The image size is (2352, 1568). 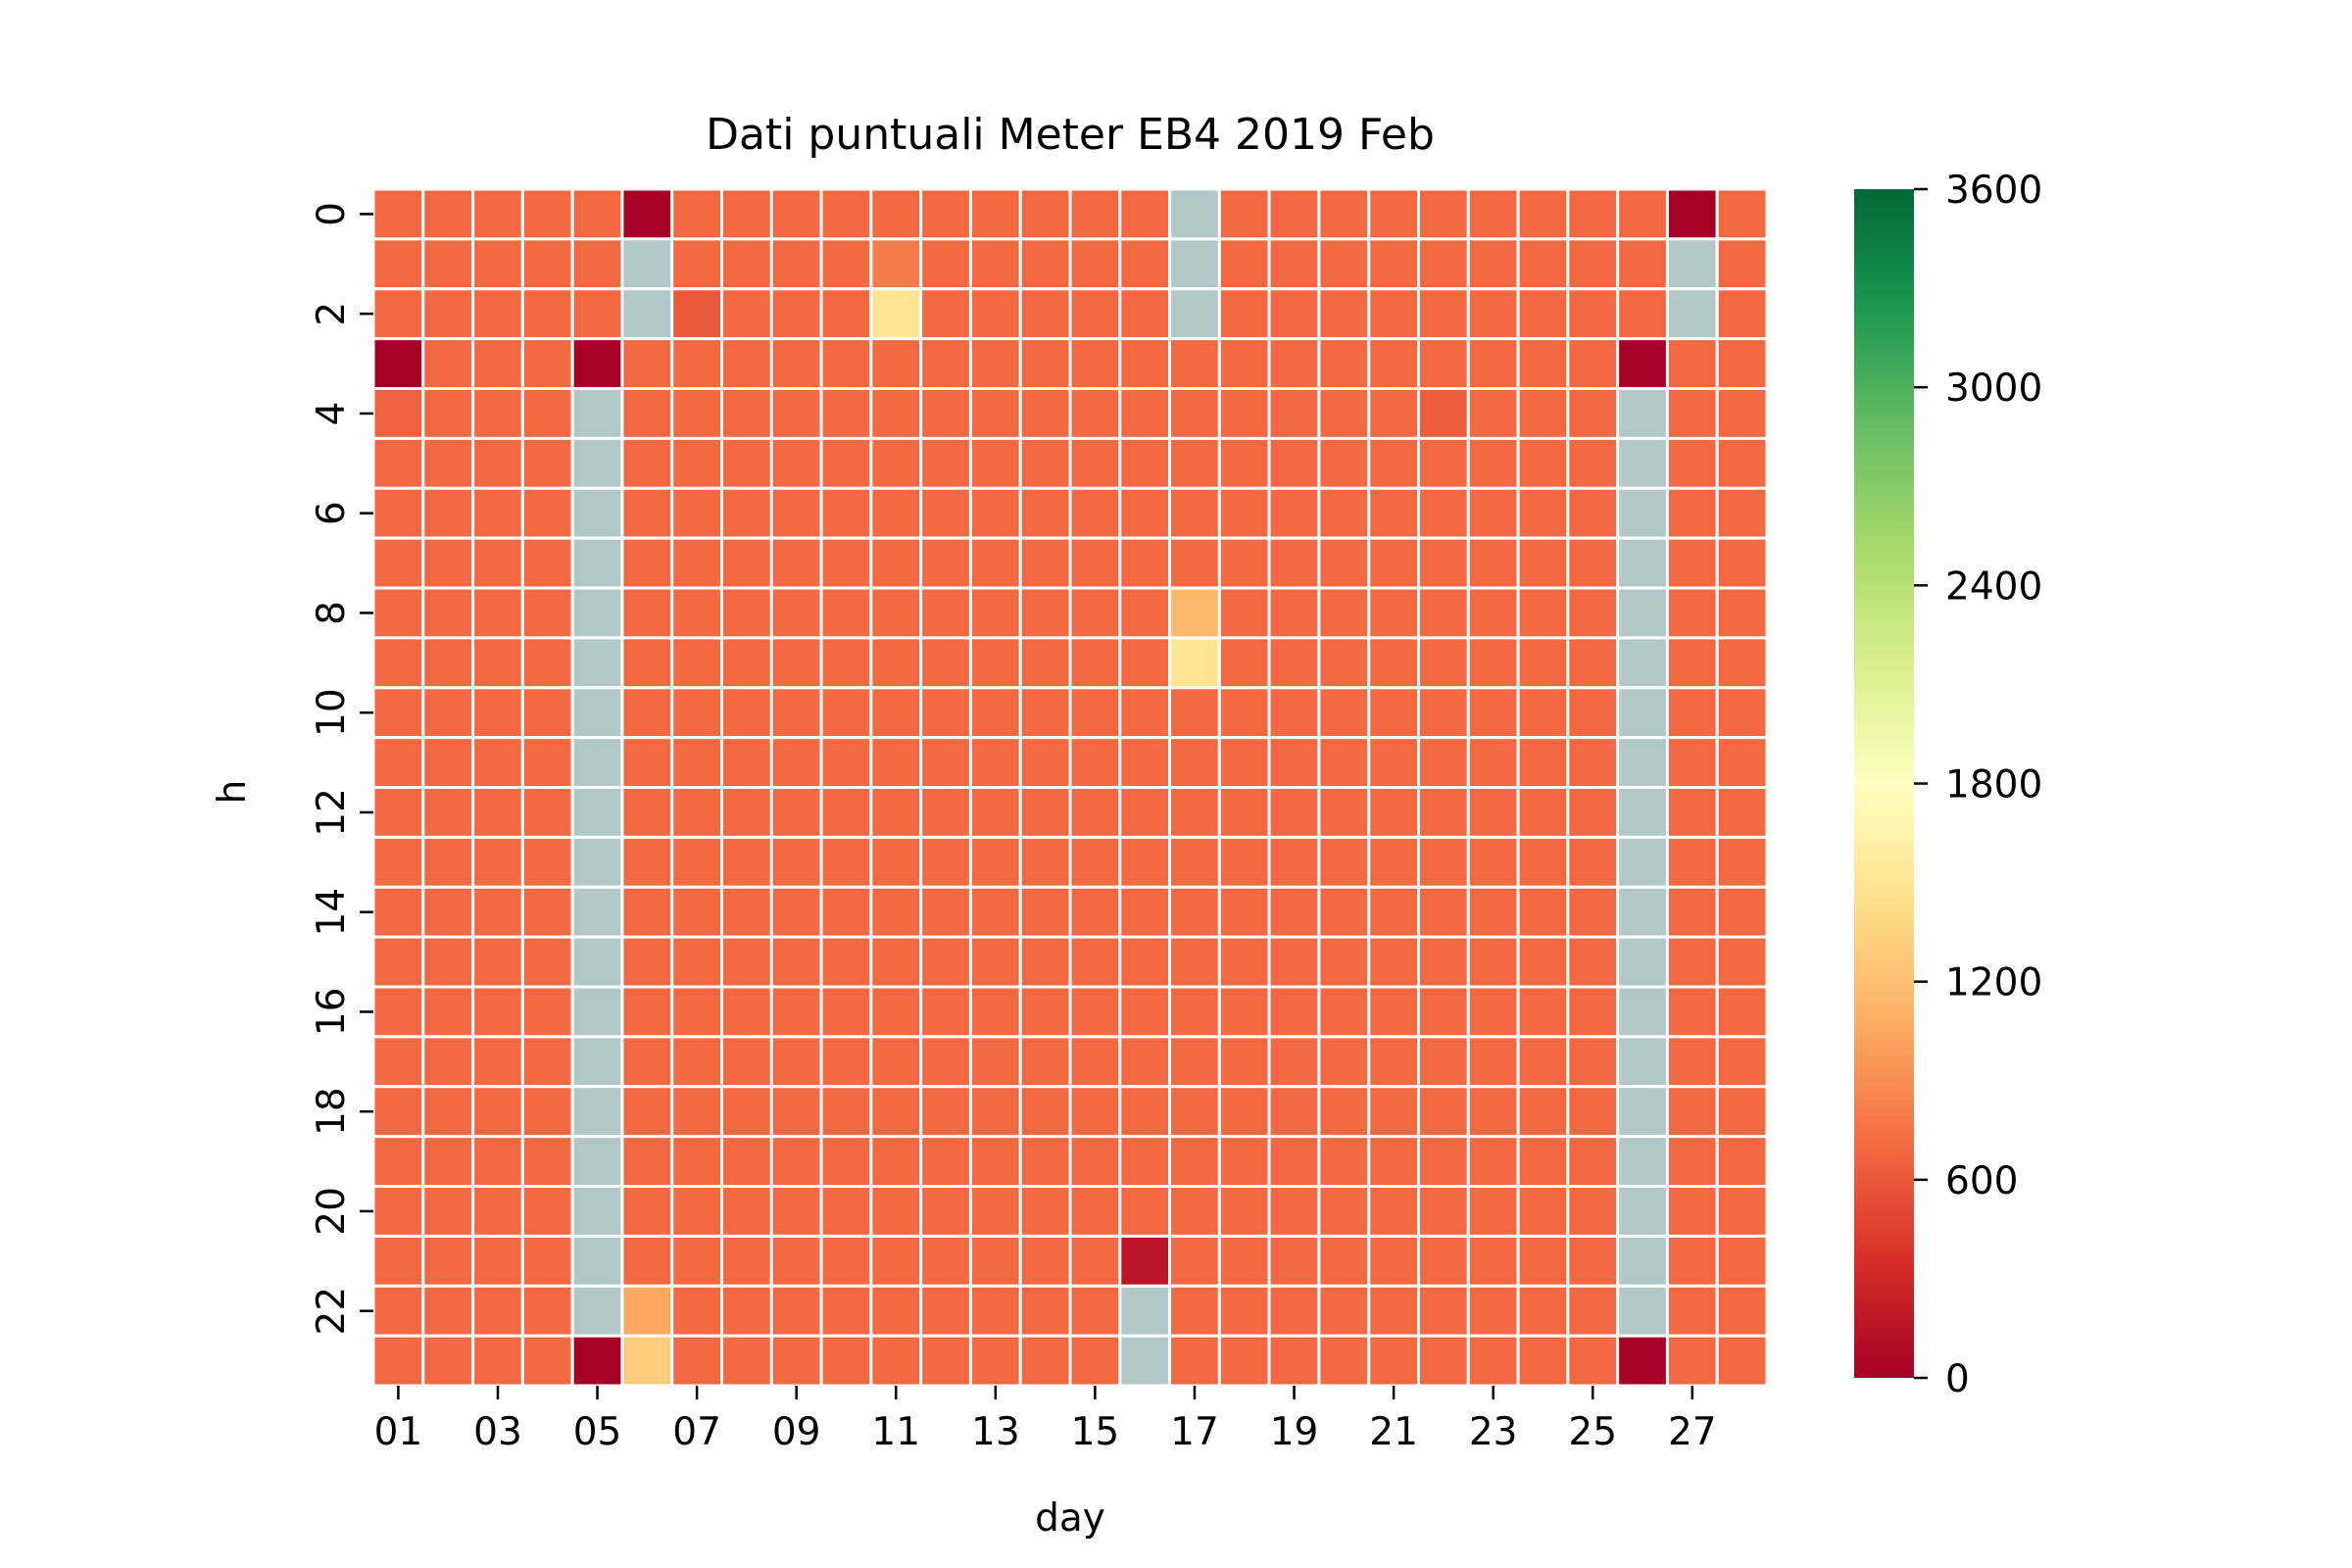 I want to click on y-tick-label: 4, so click(x=332, y=414).